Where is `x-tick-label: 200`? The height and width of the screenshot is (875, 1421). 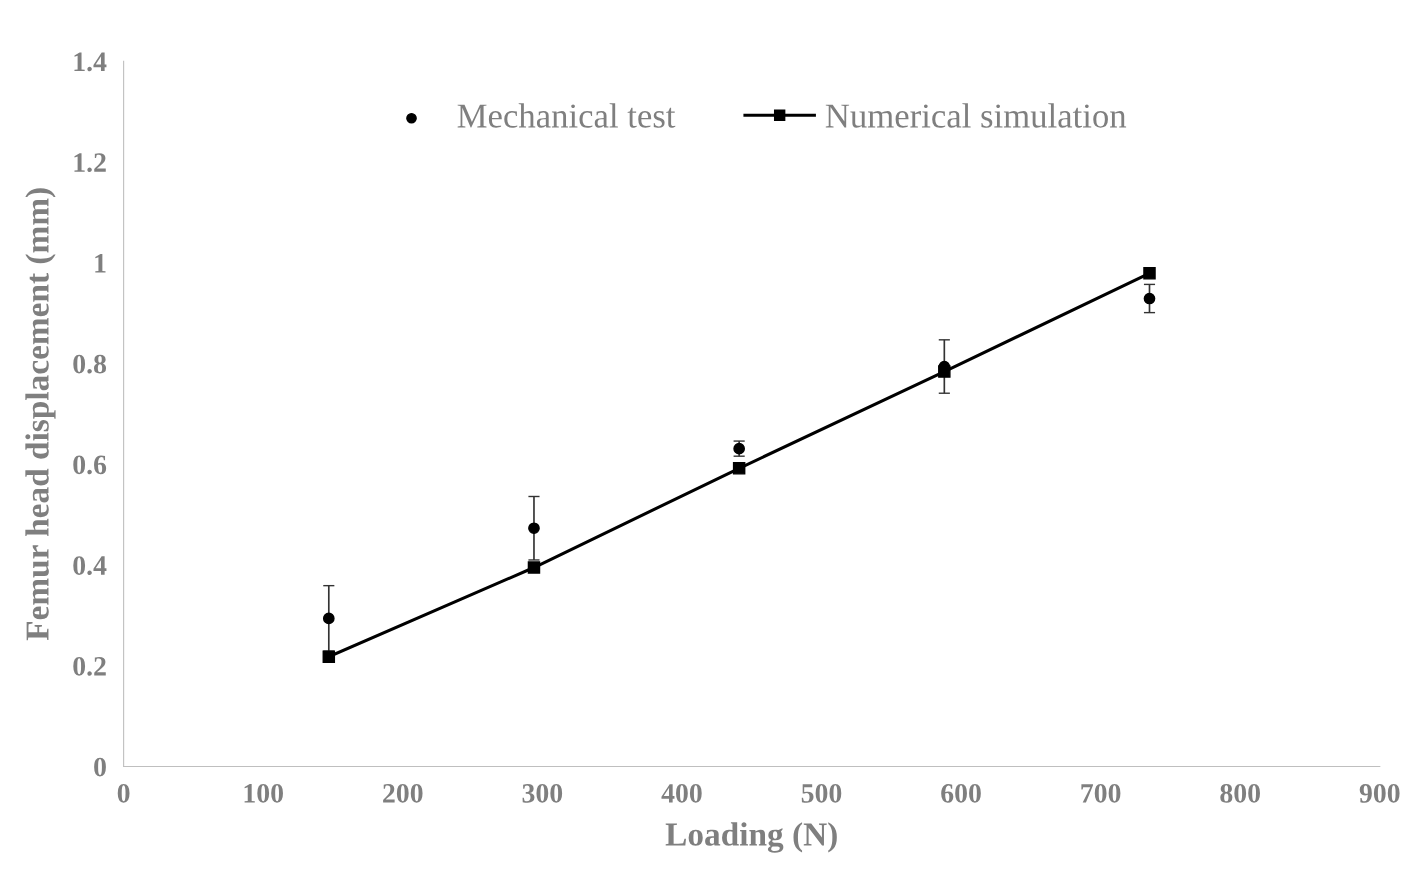 x-tick-label: 200 is located at coordinates (403, 793).